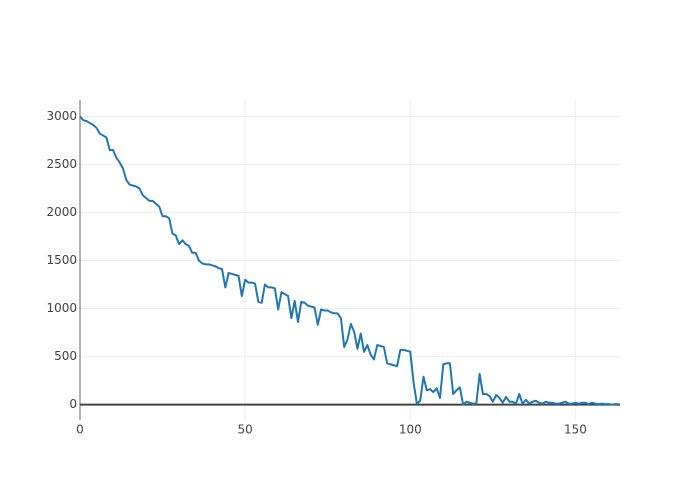 This screenshot has width=700, height=500. I want to click on y-tick-label: 1500, so click(61, 260).